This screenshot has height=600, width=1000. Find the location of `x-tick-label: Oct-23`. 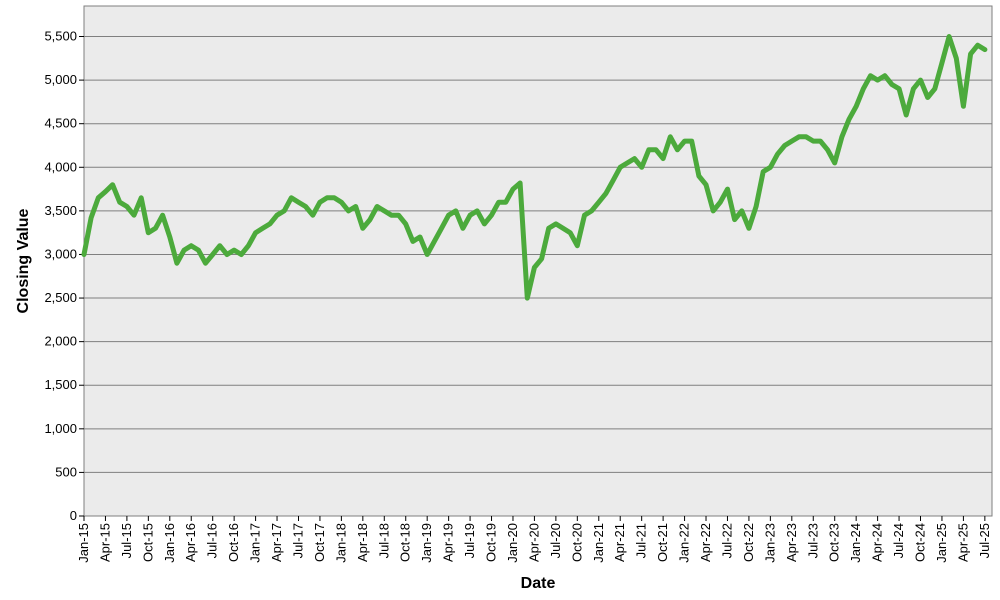

x-tick-label: Oct-23 is located at coordinates (834, 542).